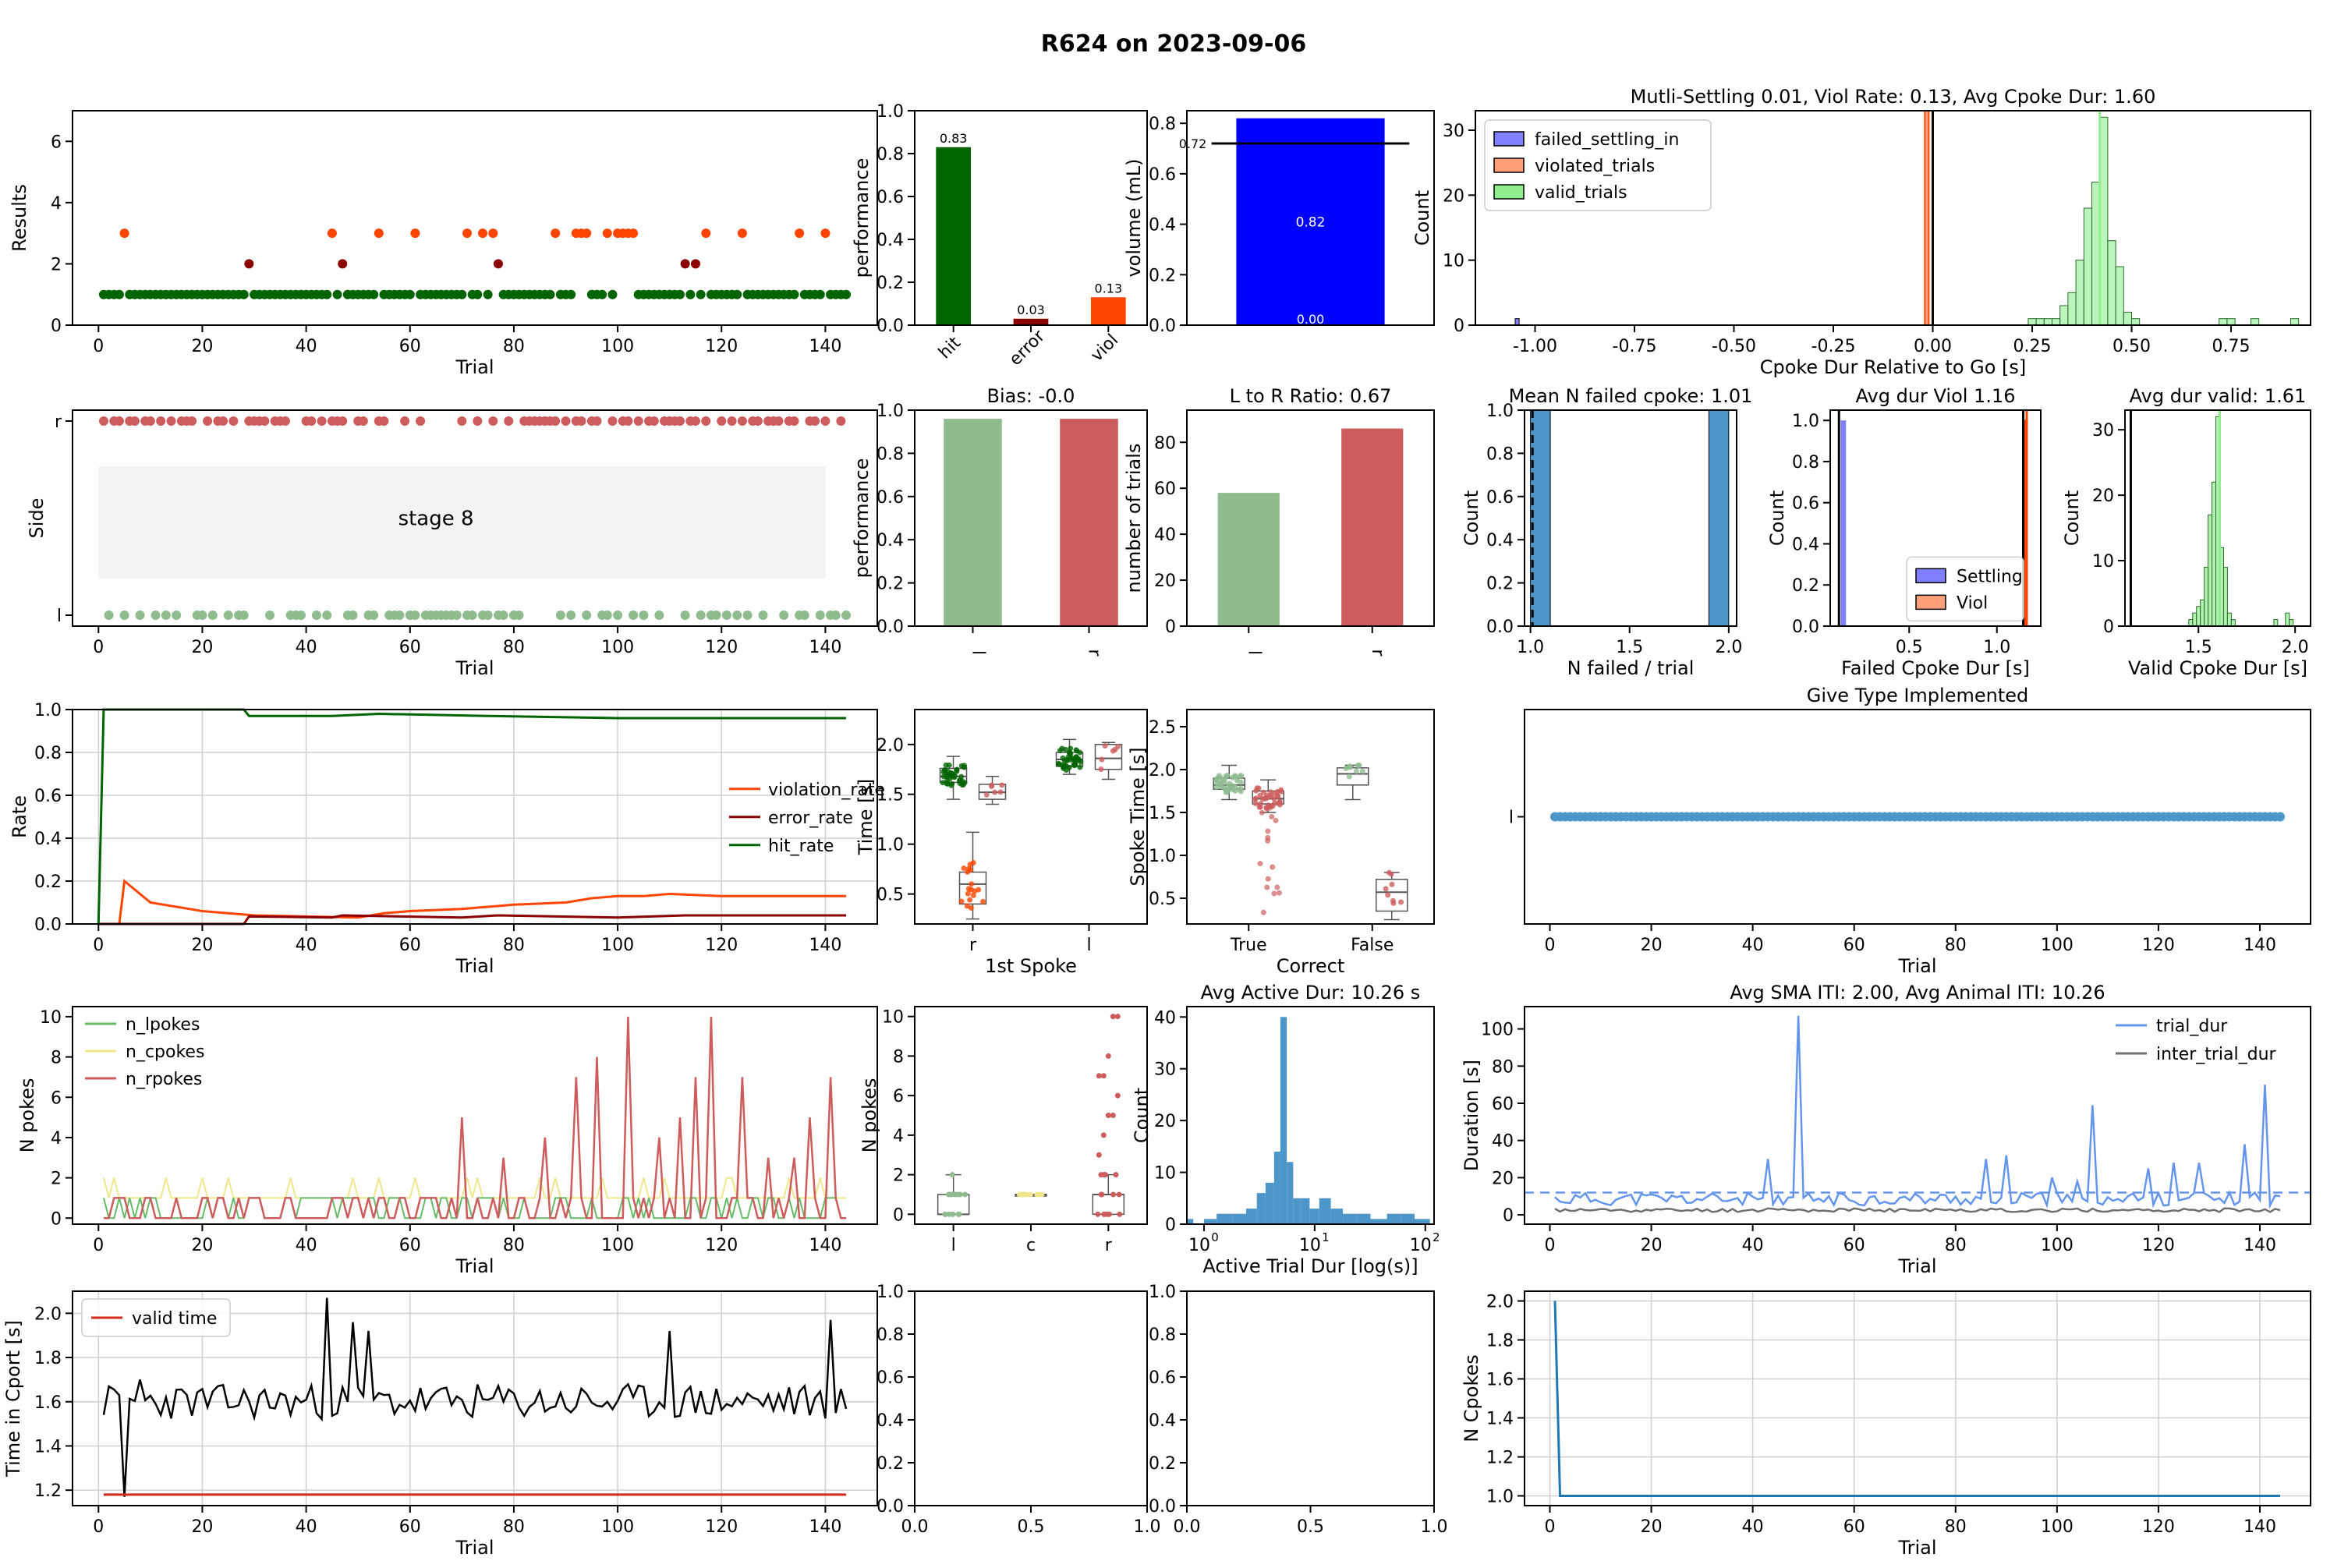 Image resolution: width=2348 pixels, height=1568 pixels. I want to click on y-tick-label: 1.8, so click(48, 1358).